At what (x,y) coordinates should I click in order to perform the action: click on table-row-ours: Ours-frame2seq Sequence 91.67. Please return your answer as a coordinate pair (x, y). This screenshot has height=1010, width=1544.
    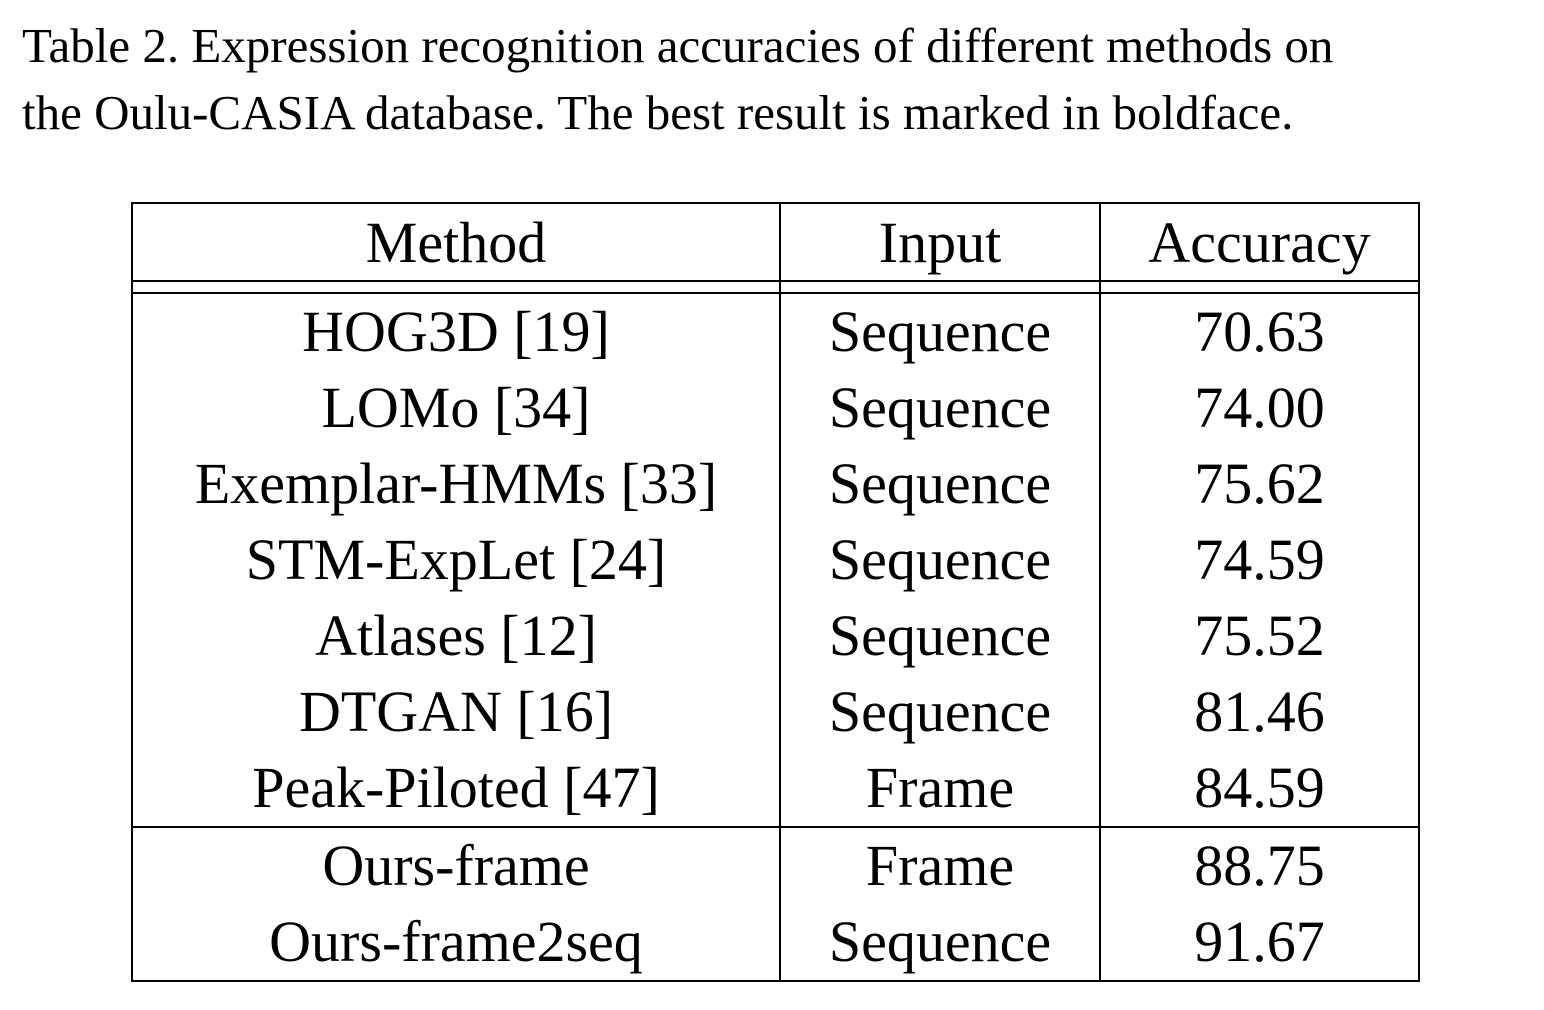
    Looking at the image, I should click on (775, 943).